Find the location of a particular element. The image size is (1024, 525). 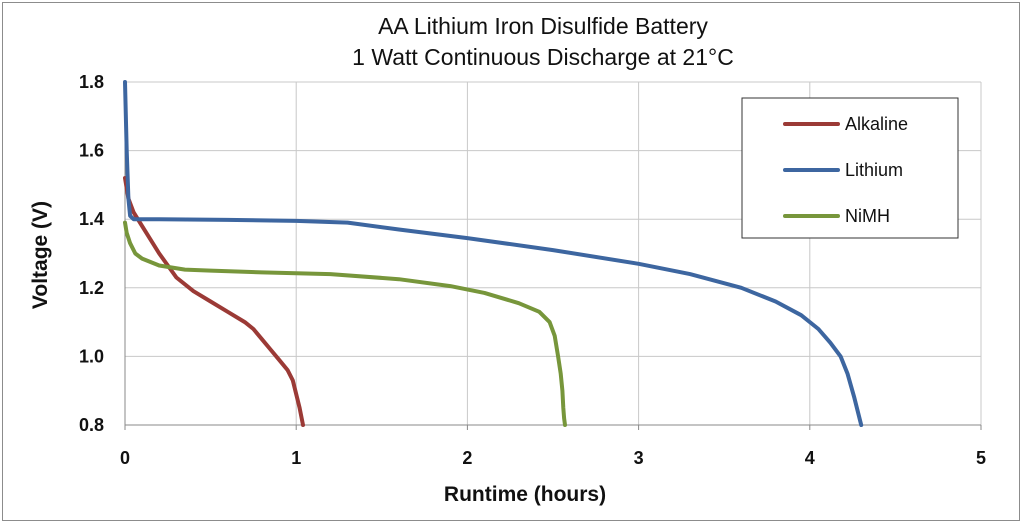

chart-title: AA Lithium Iron Disulfide Battery is located at coordinates (543, 26).